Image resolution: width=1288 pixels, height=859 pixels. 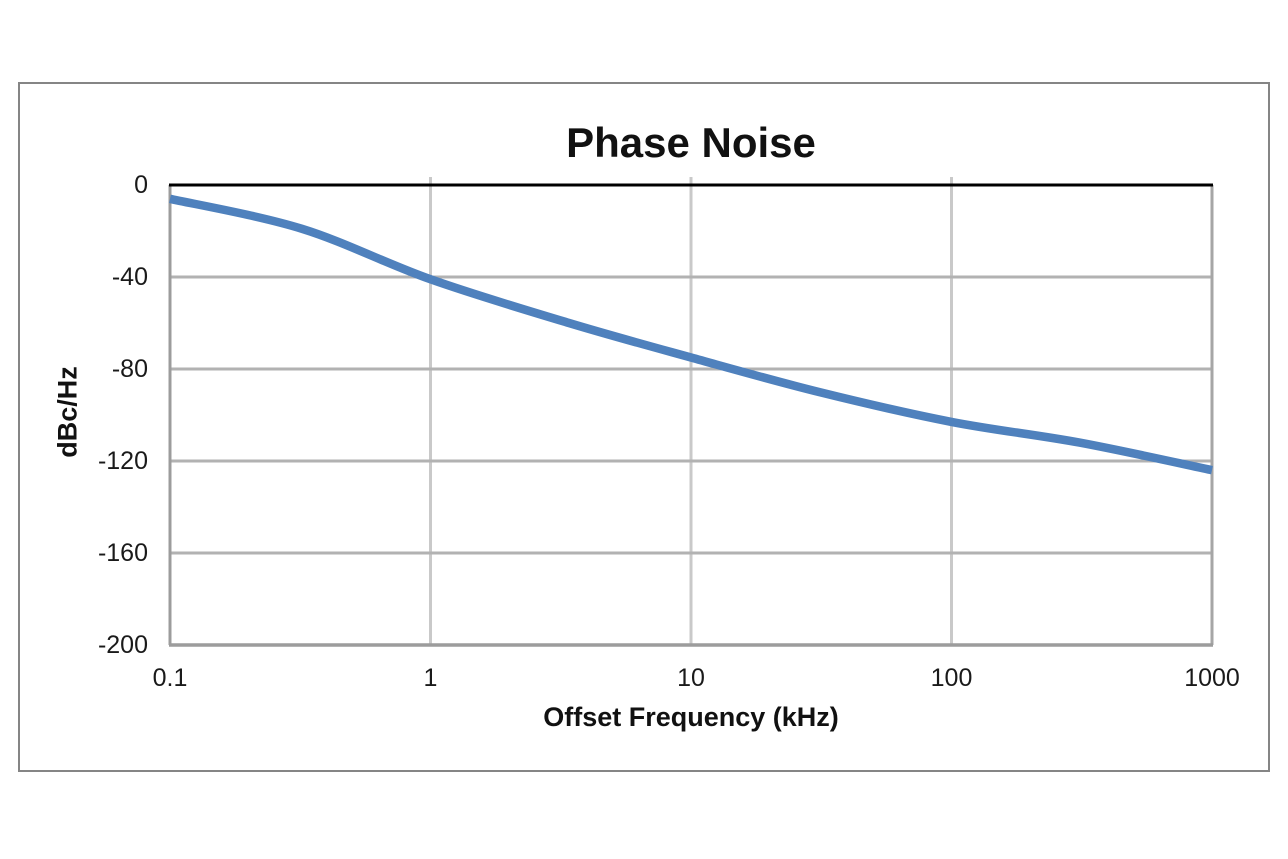 I want to click on x-tick-label: 1, so click(x=430, y=678).